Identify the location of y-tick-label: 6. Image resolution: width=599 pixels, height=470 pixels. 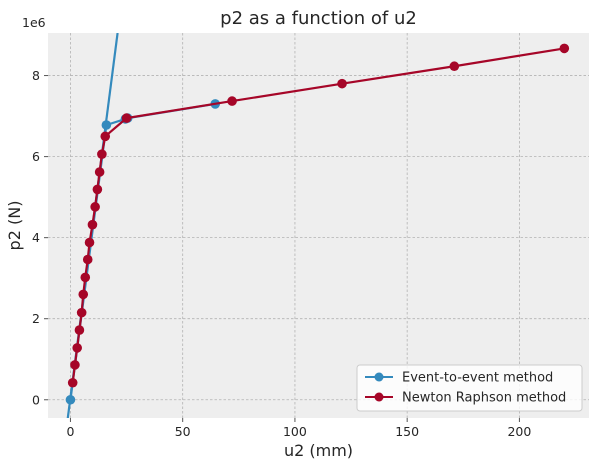
(36, 156).